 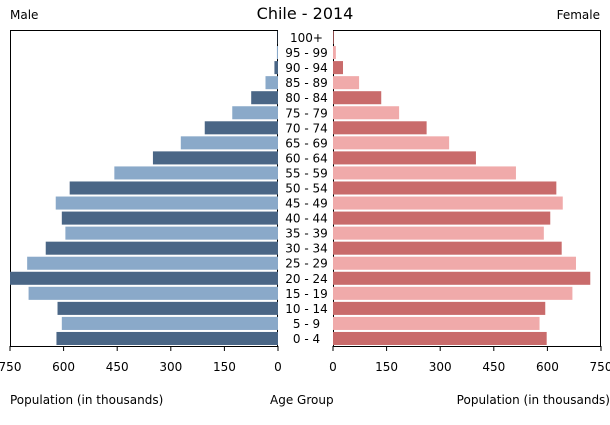 I want to click on age-group-label: 25 - 29, so click(x=306, y=264).